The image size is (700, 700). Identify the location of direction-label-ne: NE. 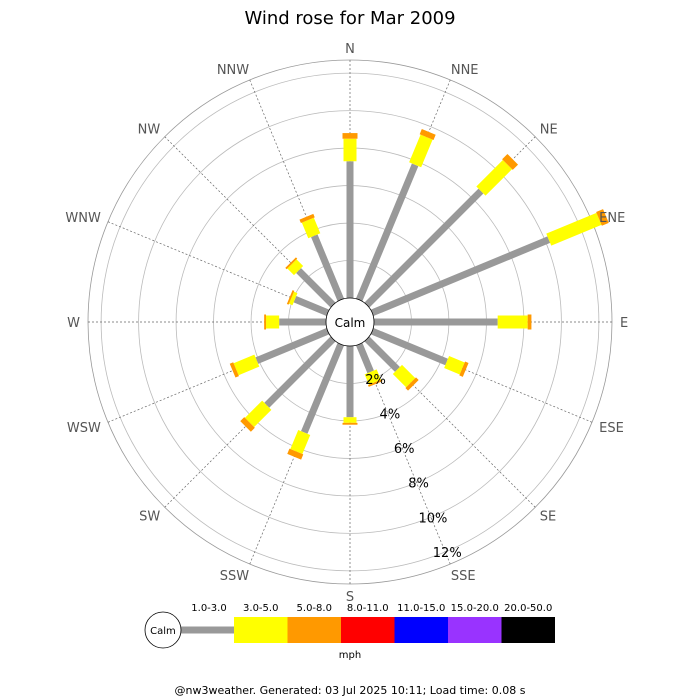
(549, 129).